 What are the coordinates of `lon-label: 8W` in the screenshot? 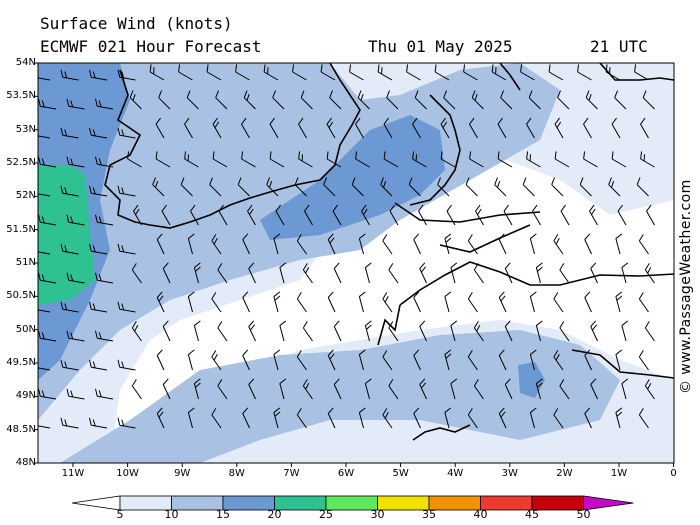 It's located at (236, 473).